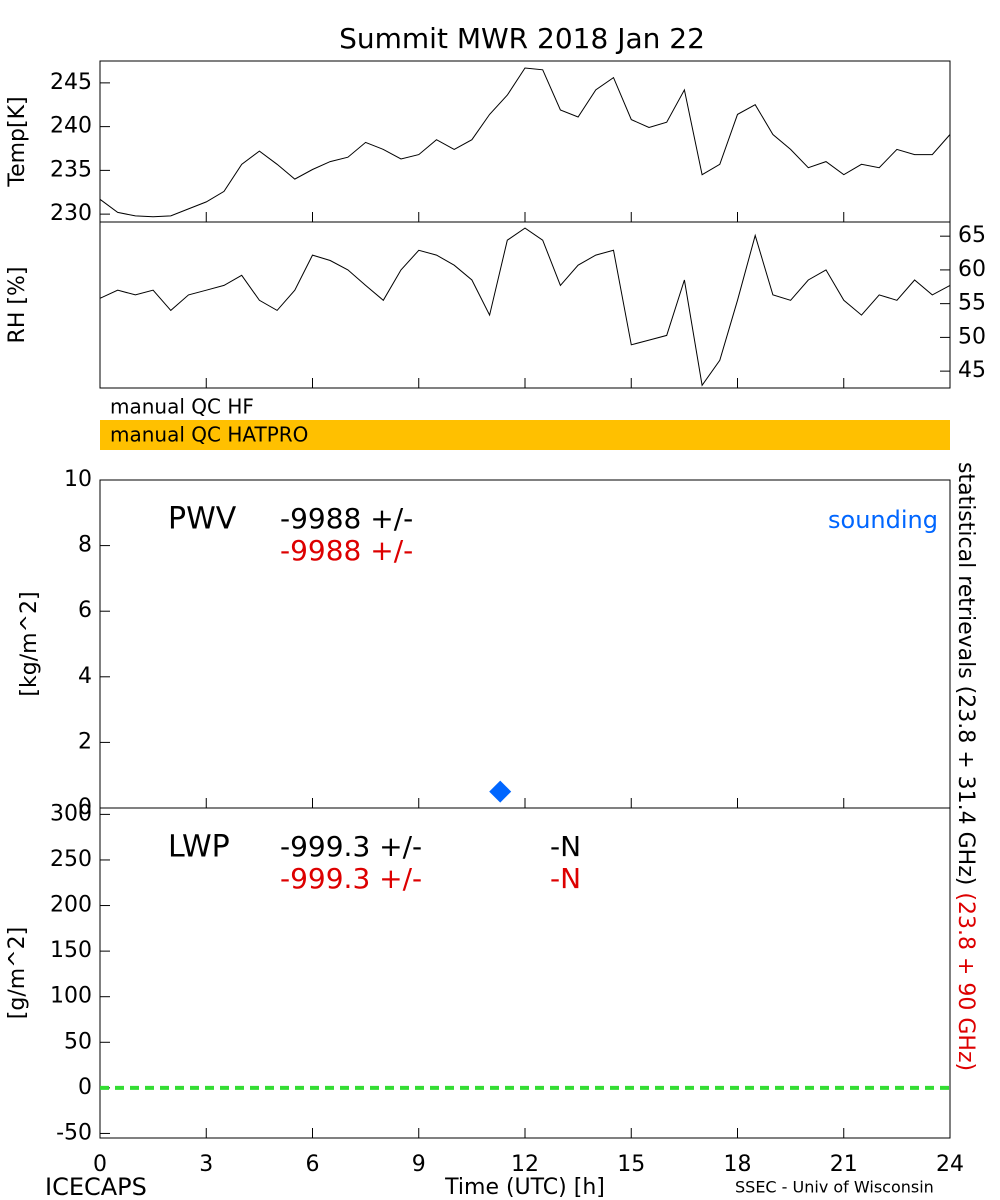 This screenshot has height=1200, width=1000. I want to click on legend-entry: sounding, so click(883, 520).